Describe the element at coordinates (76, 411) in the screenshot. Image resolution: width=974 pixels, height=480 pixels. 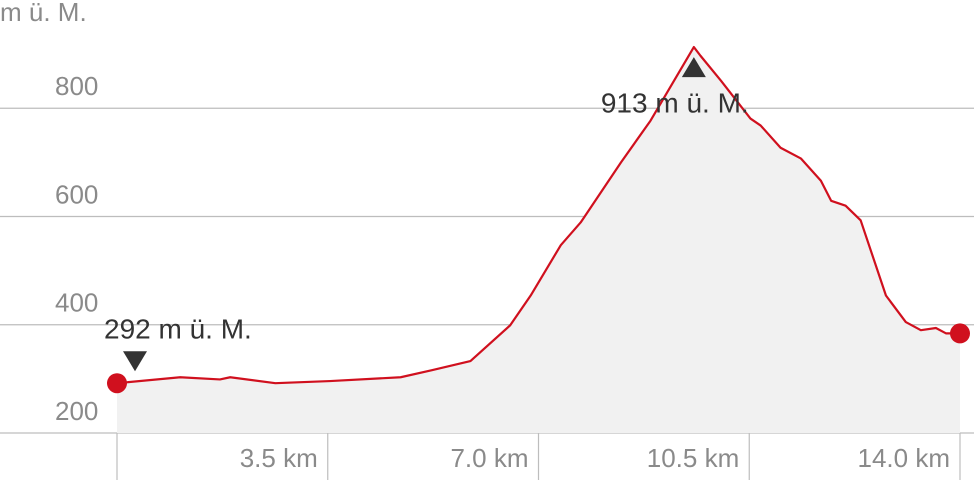
I see `y-tick-label: 200` at that location.